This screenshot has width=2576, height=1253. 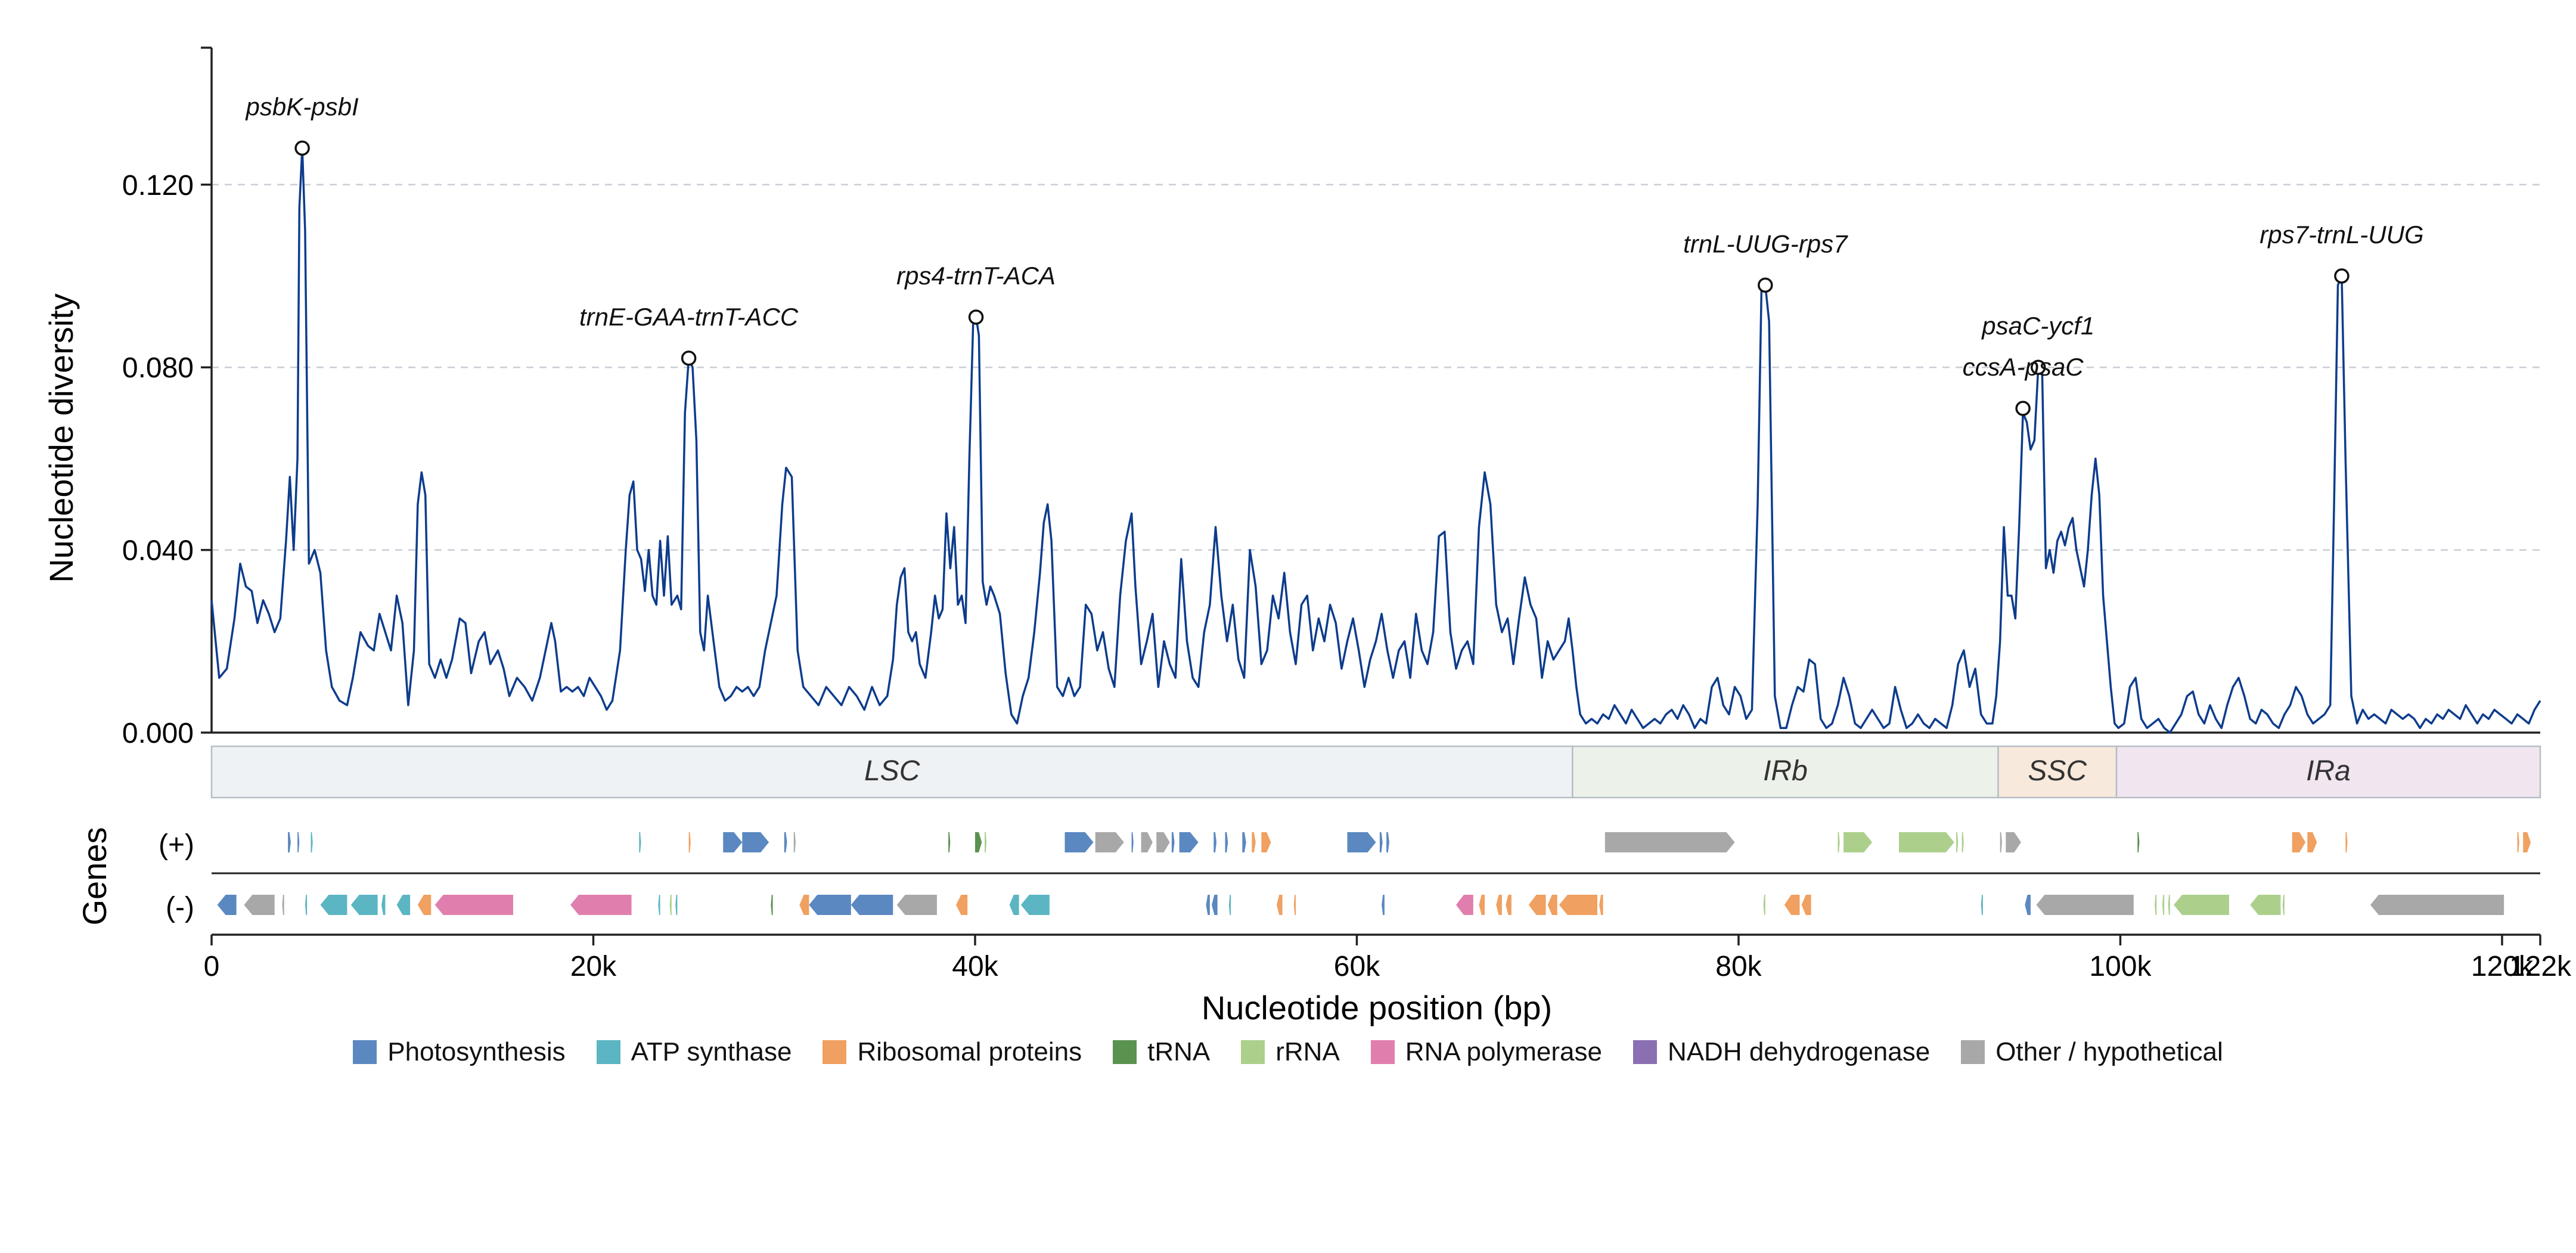 What do you see at coordinates (2342, 235) in the screenshot?
I see `peak-annotation-label: rps7-trnL-UUG` at bounding box center [2342, 235].